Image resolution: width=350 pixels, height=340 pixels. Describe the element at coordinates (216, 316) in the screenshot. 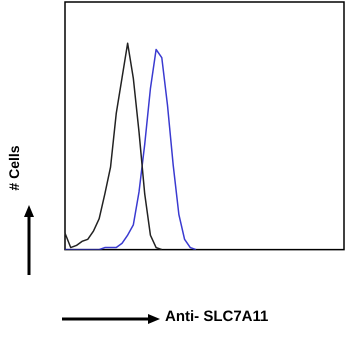

I see `x-axis-title: Anti- SLC7A11` at that location.